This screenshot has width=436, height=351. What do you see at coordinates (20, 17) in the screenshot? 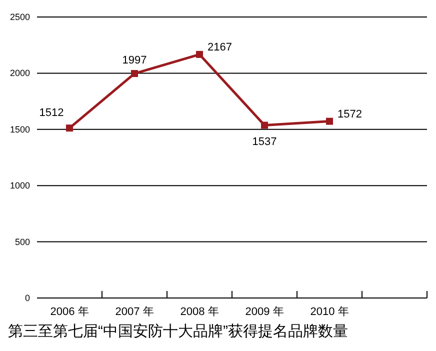
I see `ytick: 2500` at bounding box center [20, 17].